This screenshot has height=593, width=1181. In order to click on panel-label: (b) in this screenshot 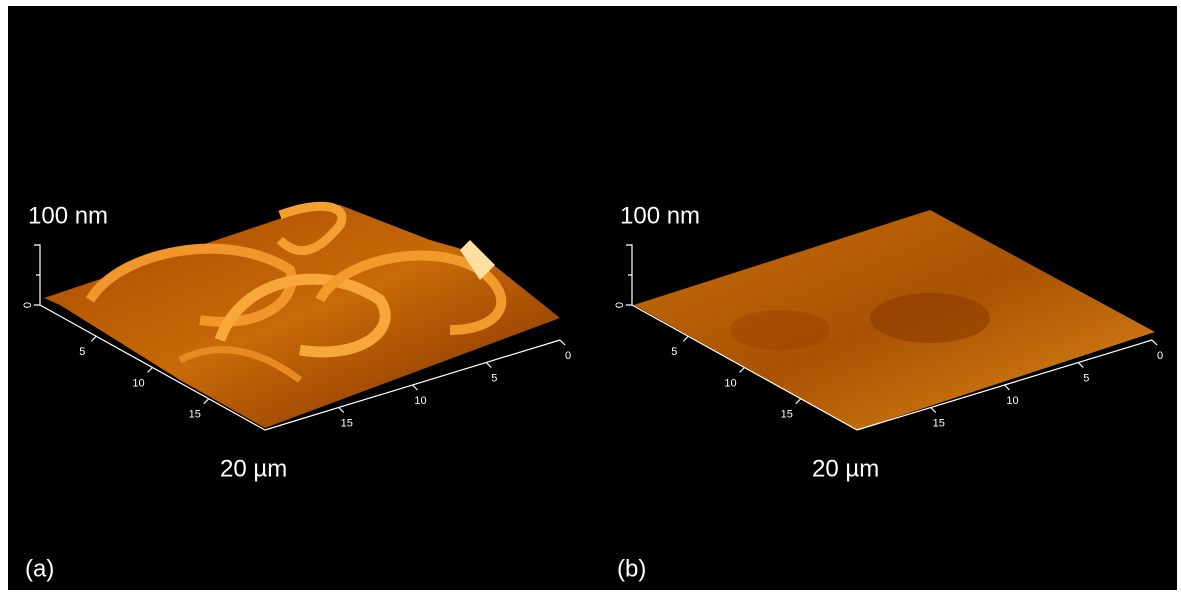, I will do `click(631, 568)`.